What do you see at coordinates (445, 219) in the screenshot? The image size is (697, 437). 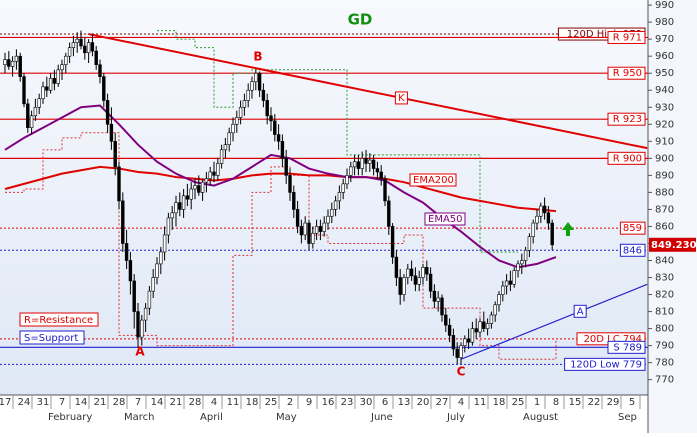 I see `label-box` at bounding box center [445, 219].